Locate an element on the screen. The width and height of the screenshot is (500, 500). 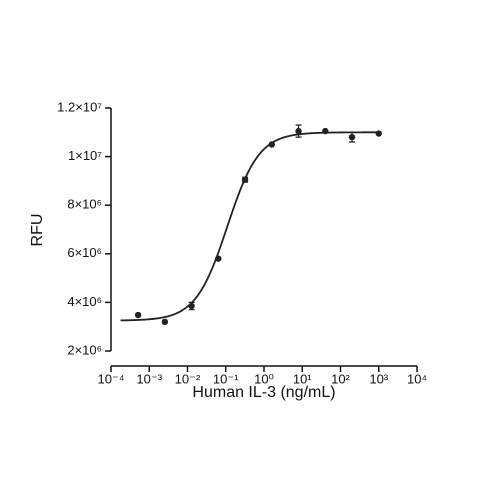
x-tick-label: 10⁻³ is located at coordinates (149, 378).